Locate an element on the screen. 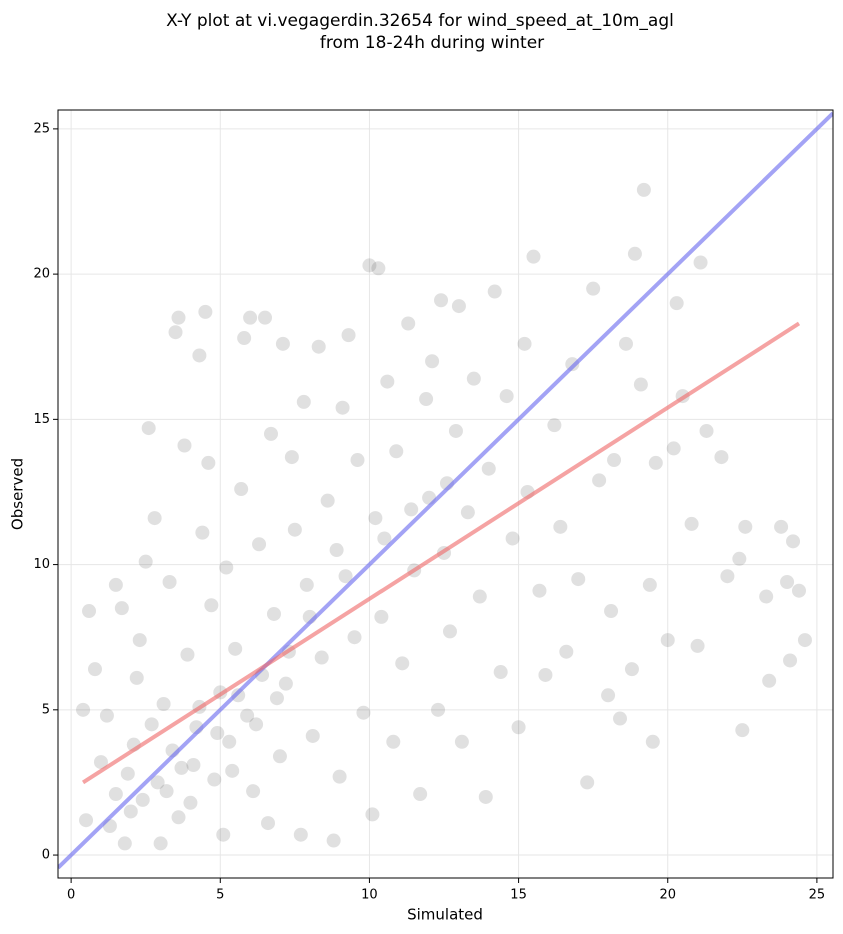  x-tick-label: 15 is located at coordinates (518, 895).